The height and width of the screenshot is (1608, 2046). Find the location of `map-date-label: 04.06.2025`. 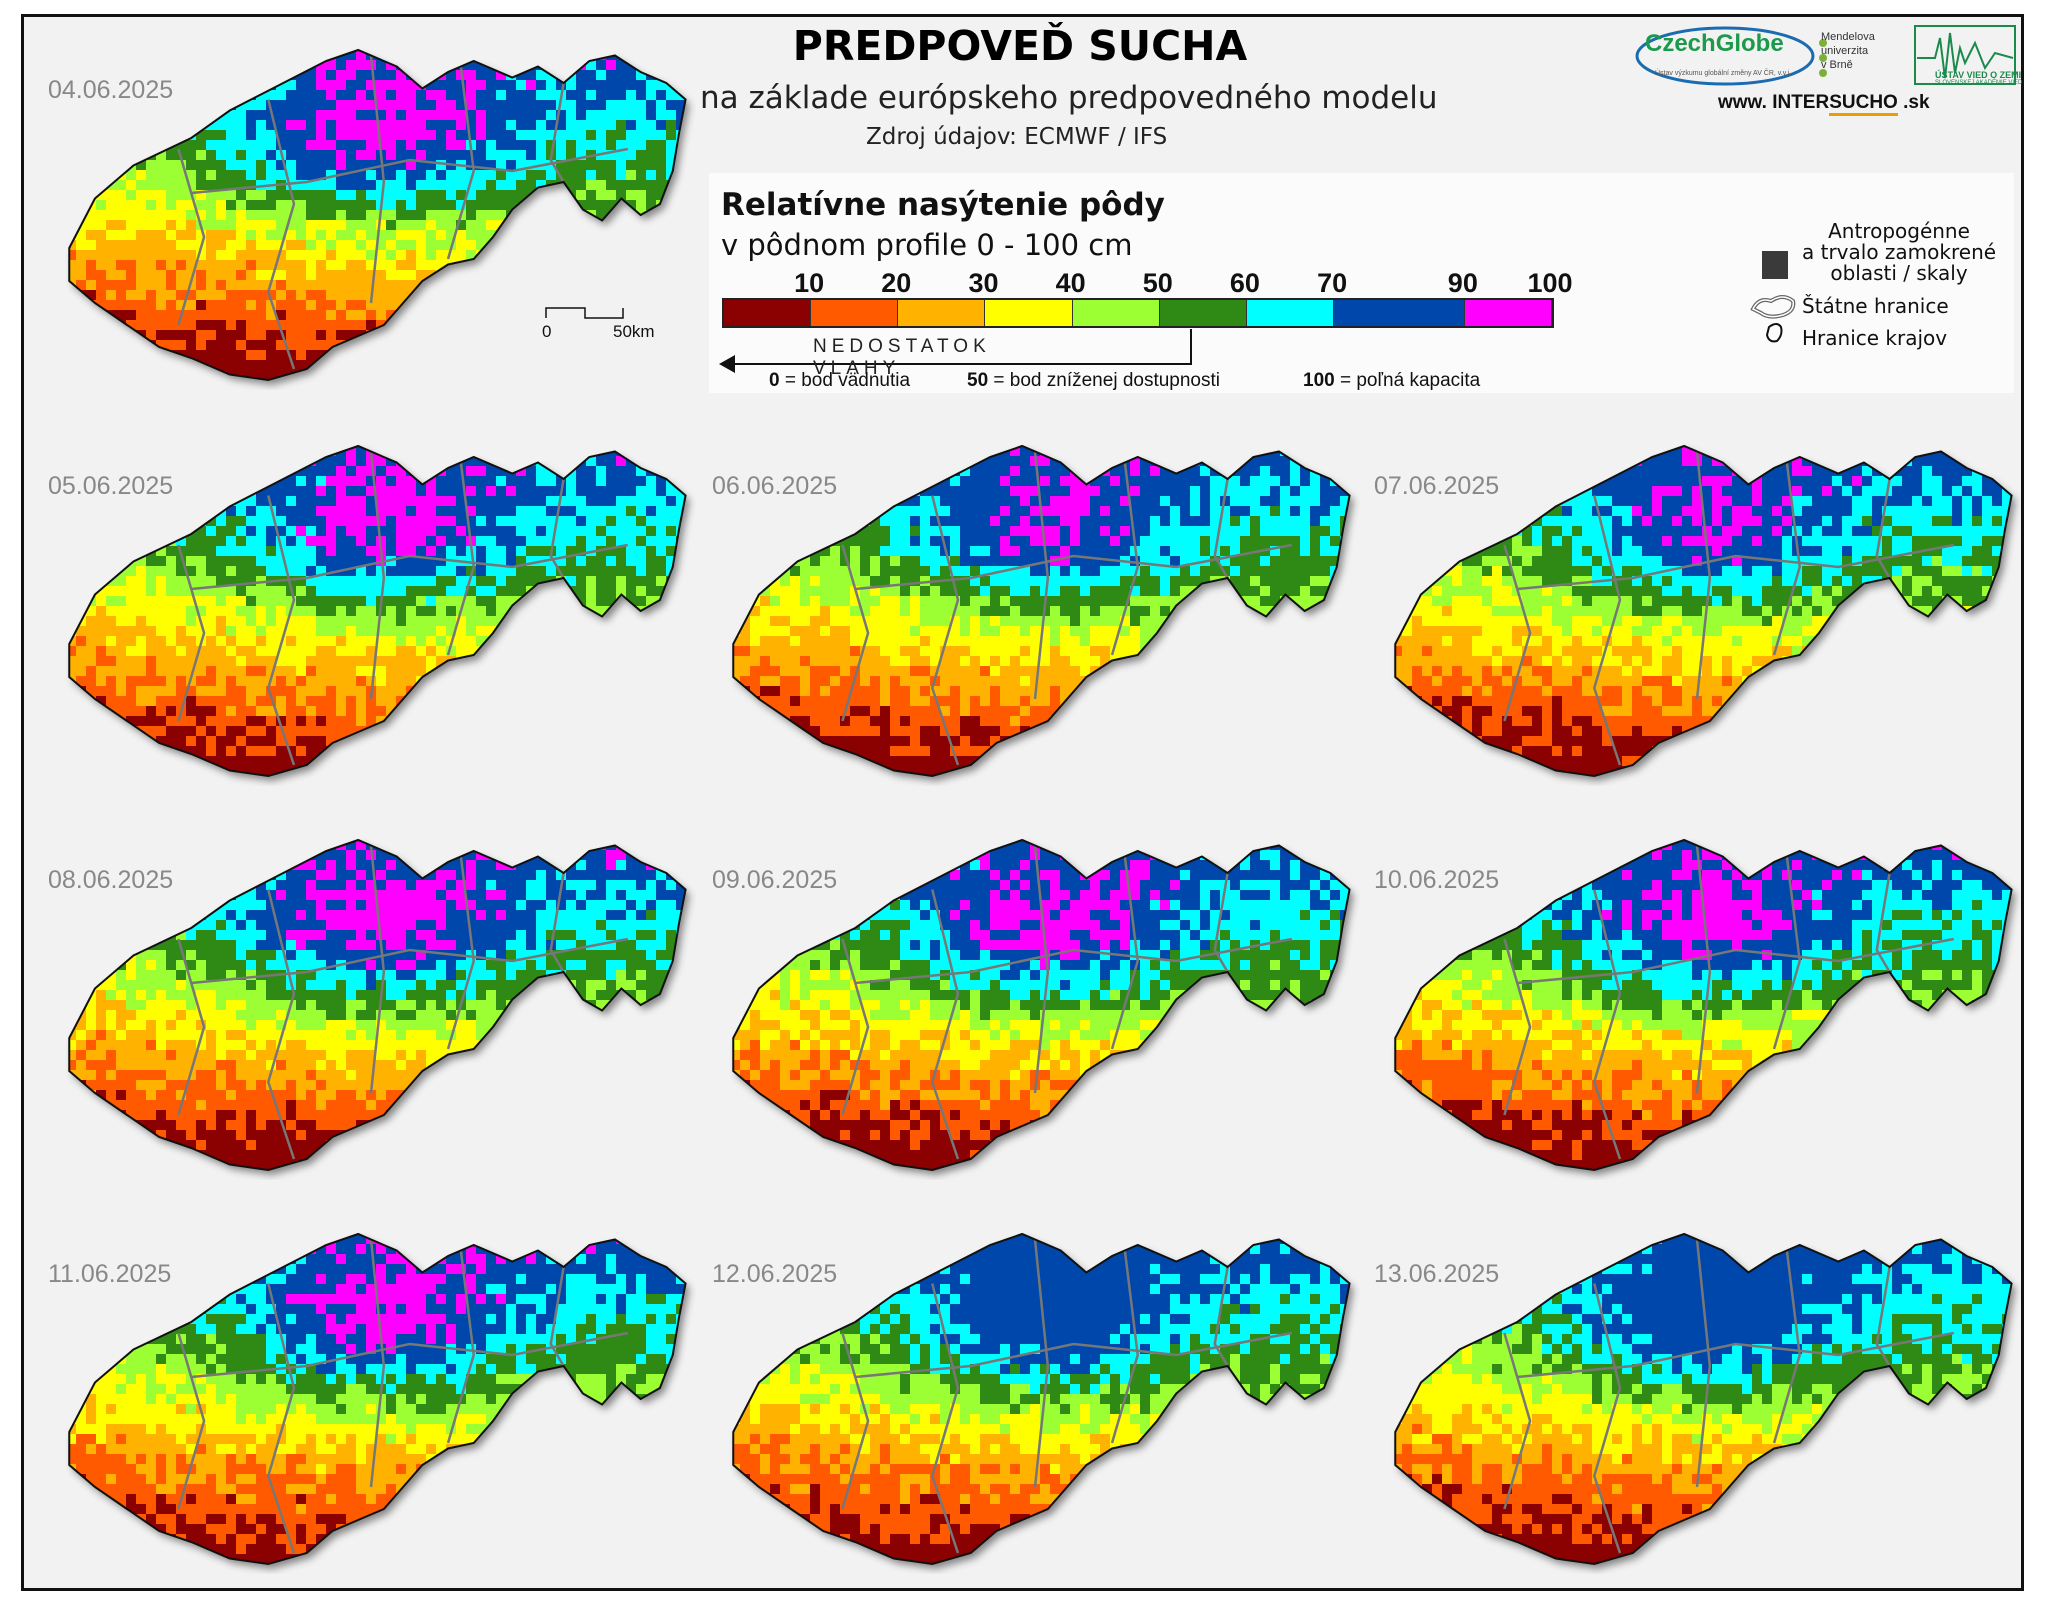

map-date-label: 04.06.2025 is located at coordinates (110, 90).